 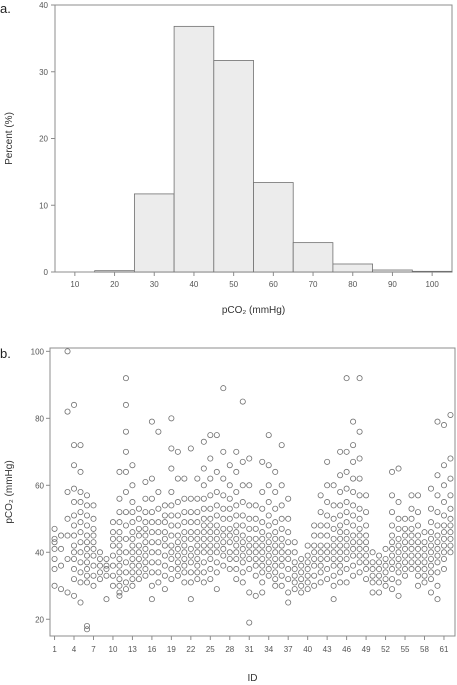 I want to click on scatter-x-tick-label: 13, so click(x=132, y=649).